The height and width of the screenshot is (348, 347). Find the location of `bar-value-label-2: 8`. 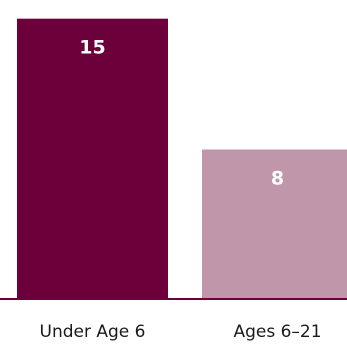

bar-value-label-2: 8 is located at coordinates (277, 179).